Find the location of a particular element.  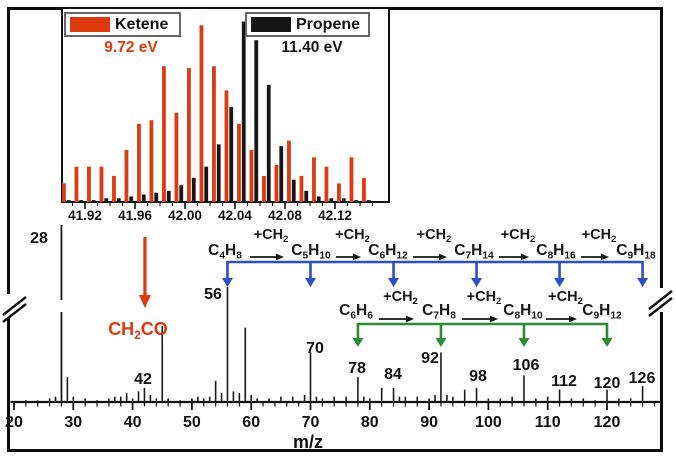

x-tick-label: 70 is located at coordinates (311, 422).